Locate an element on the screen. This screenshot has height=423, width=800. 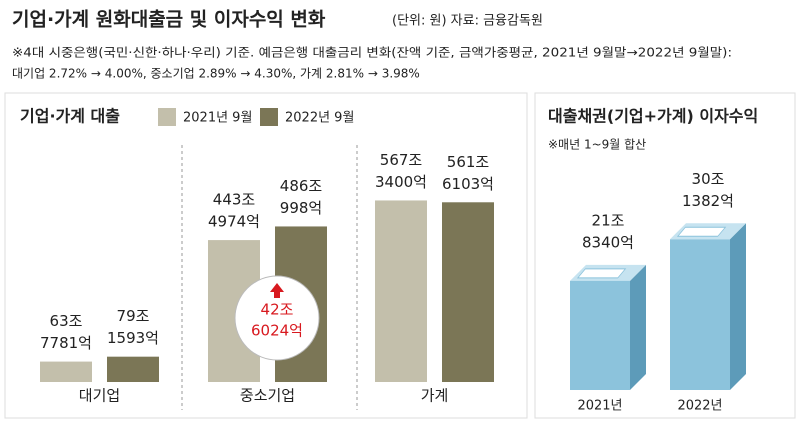
value-label: 998억 is located at coordinates (301, 208).